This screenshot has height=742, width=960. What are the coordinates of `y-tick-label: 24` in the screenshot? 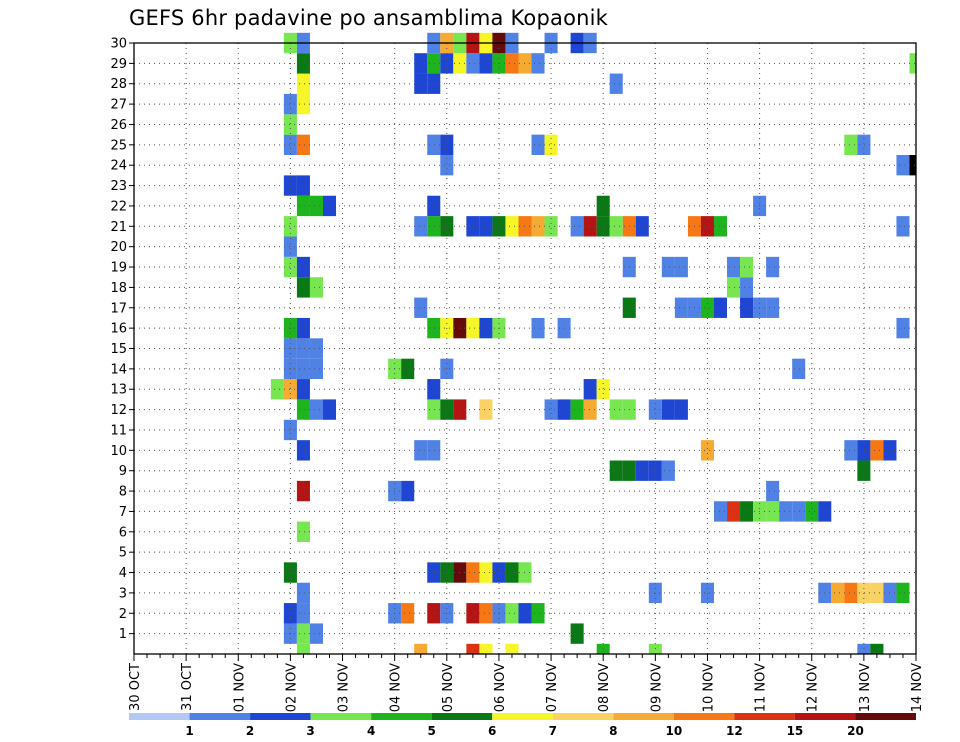 It's located at (118, 166).